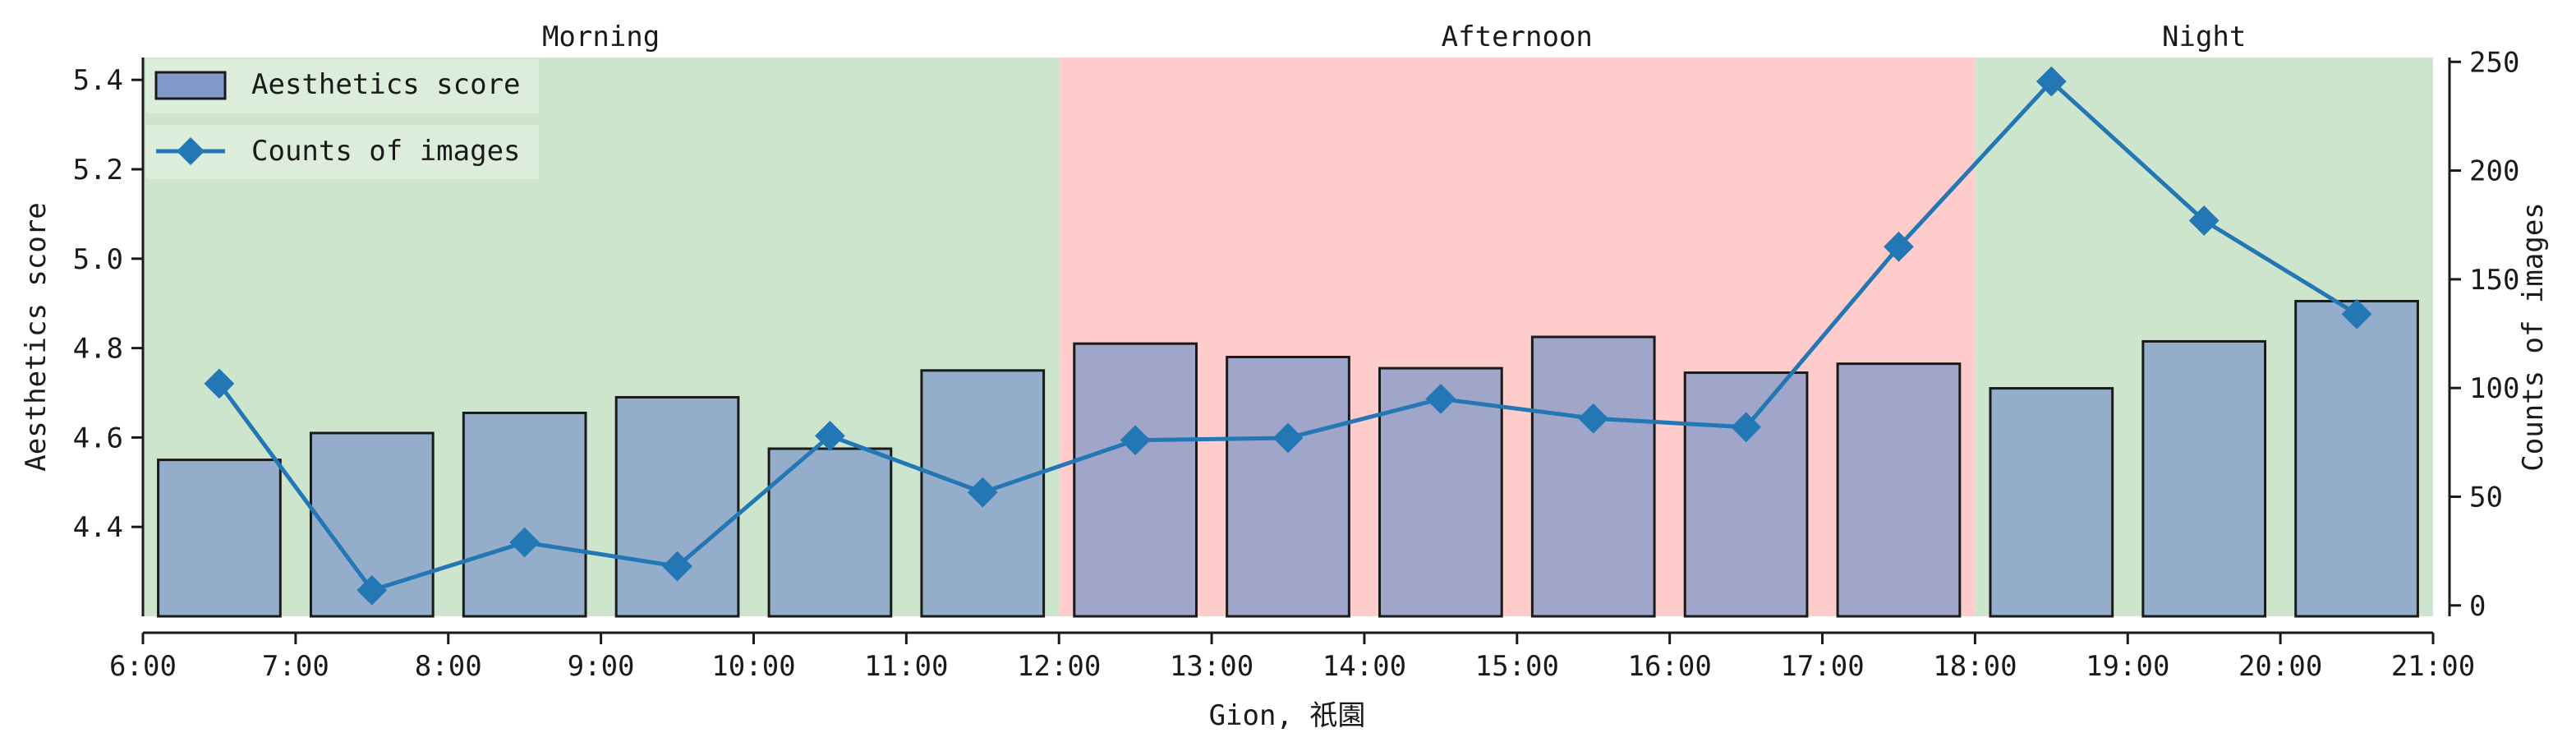 This screenshot has width=2576, height=756. I want to click on x-tick-label: 11:00, so click(906, 666).